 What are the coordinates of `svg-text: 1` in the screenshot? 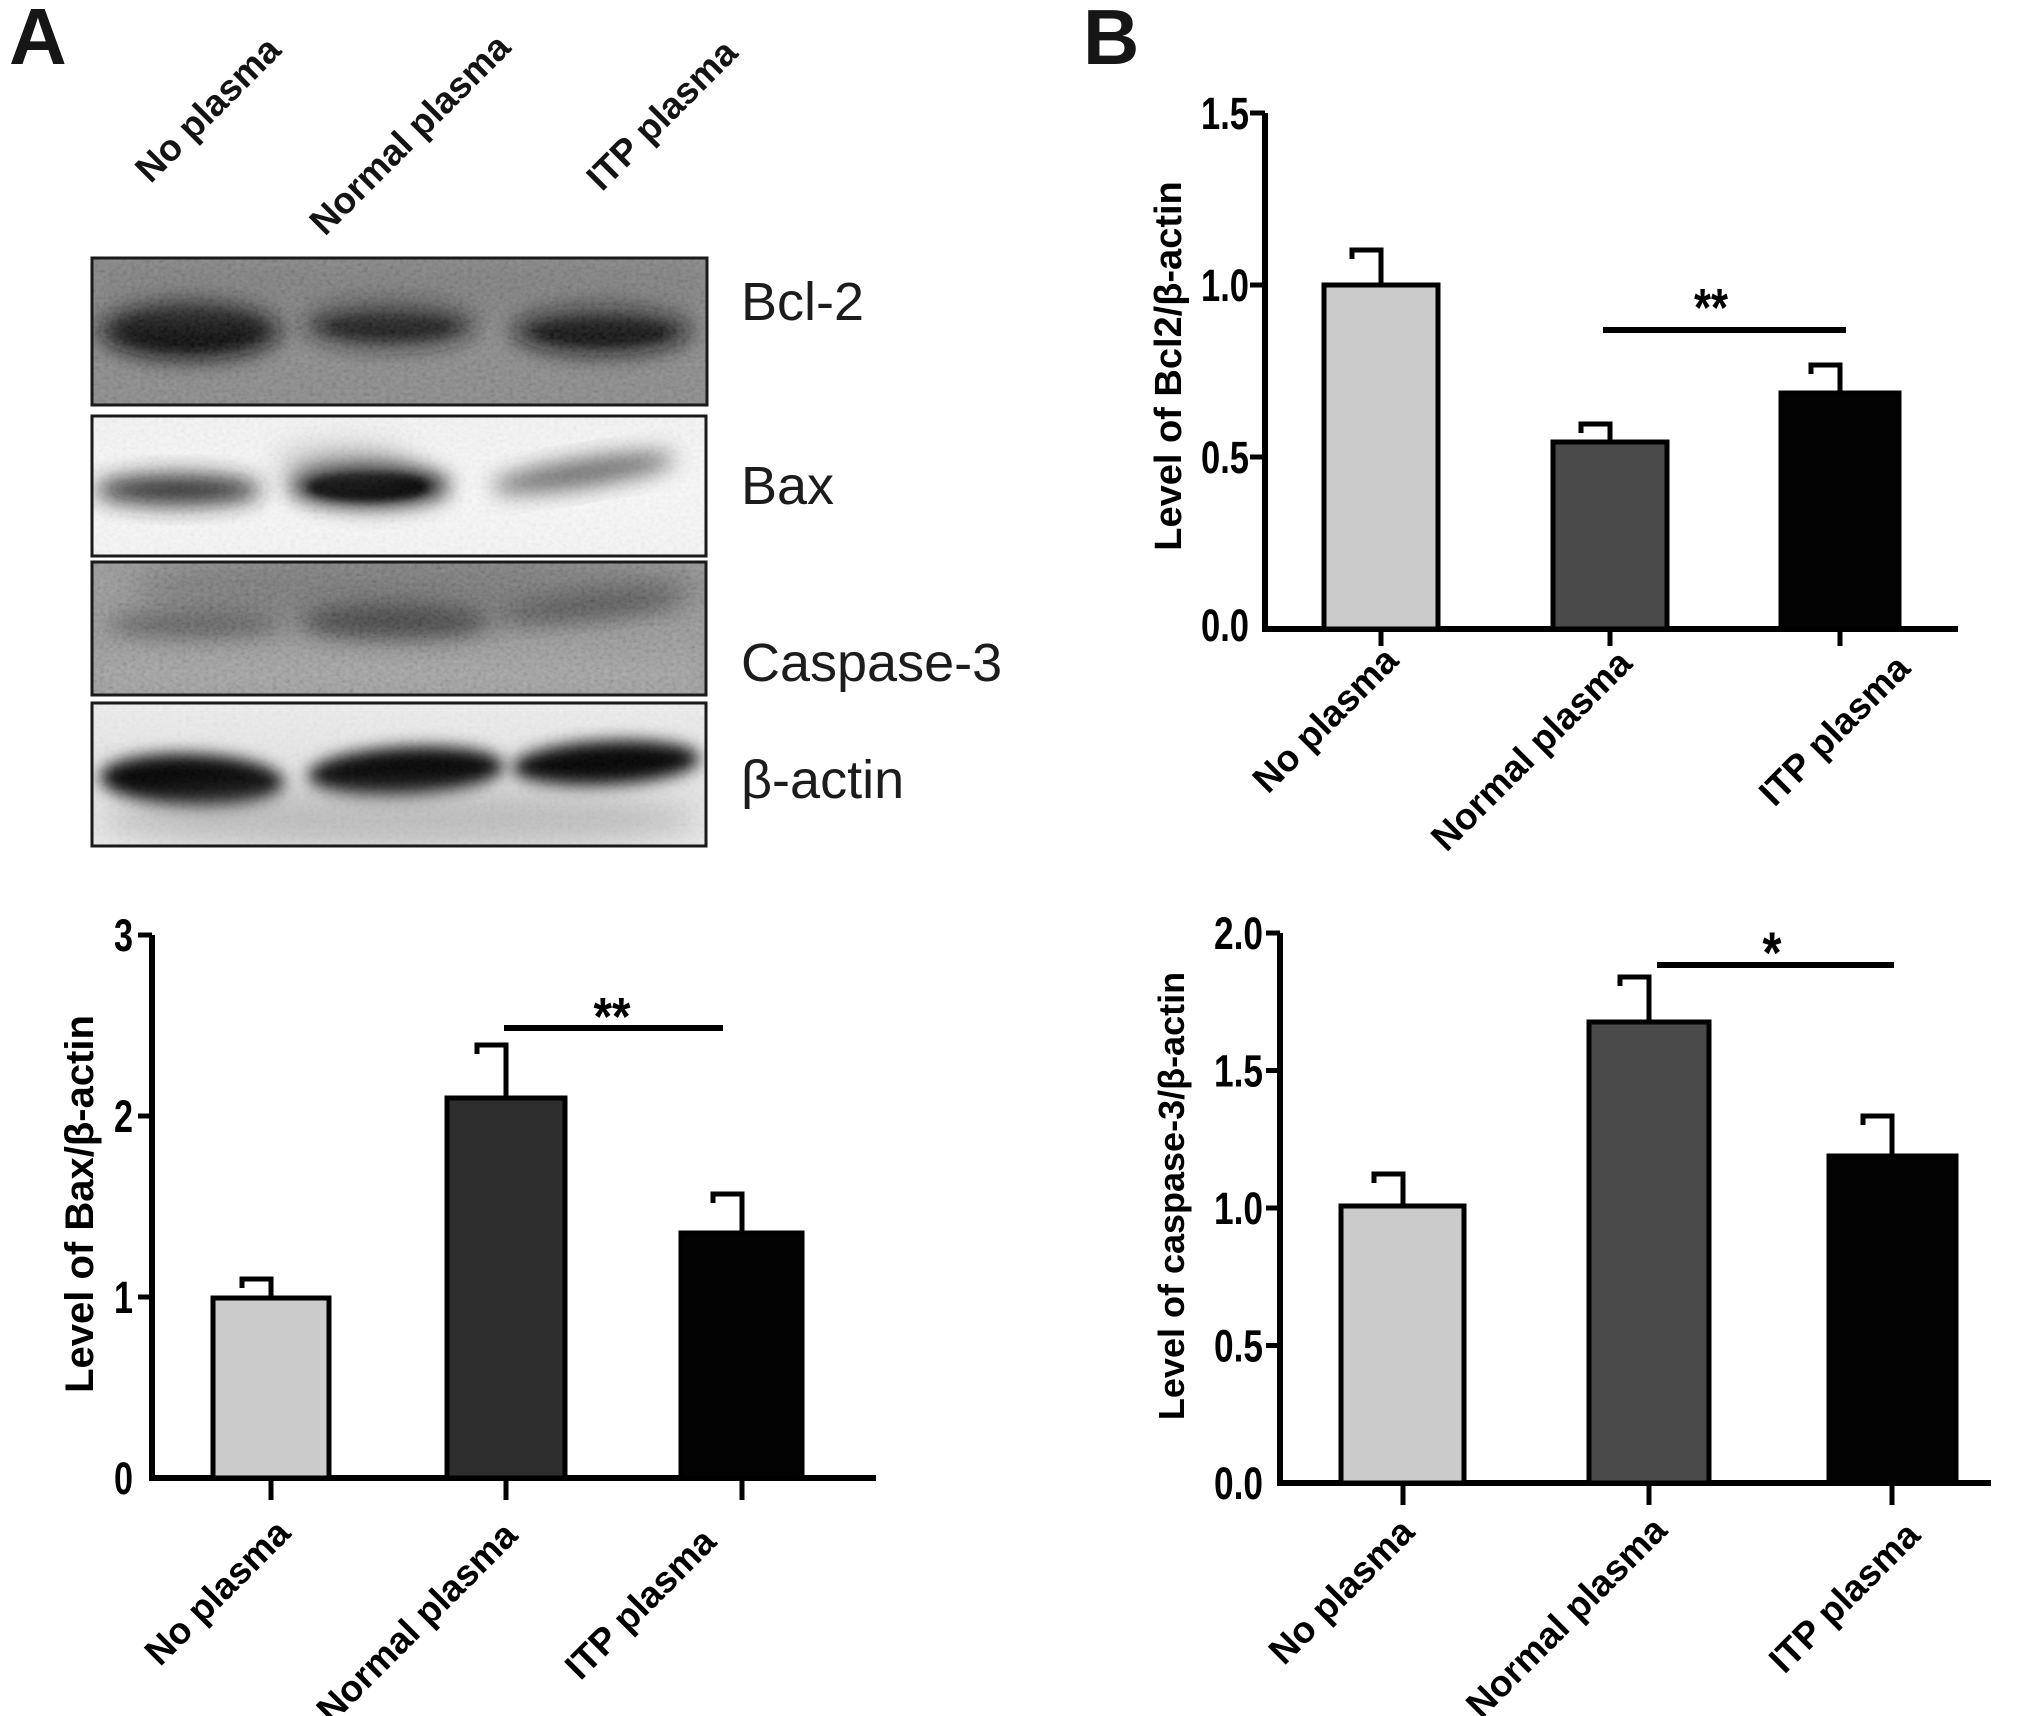 It's located at (123, 1297).